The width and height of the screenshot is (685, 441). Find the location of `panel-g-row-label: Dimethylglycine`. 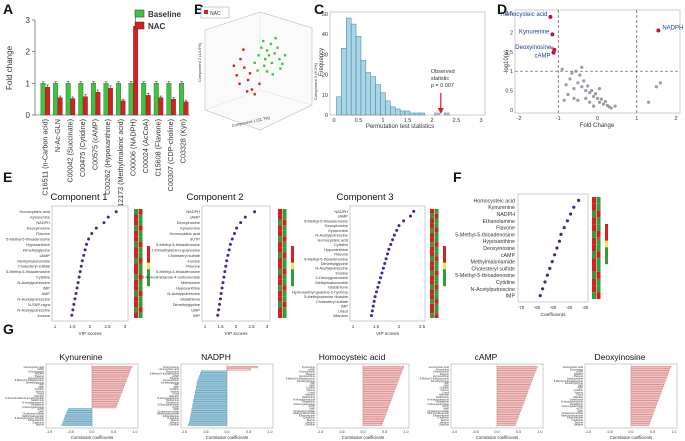

panel-g-row-label: Dimethylglycine is located at coordinates (35, 382).